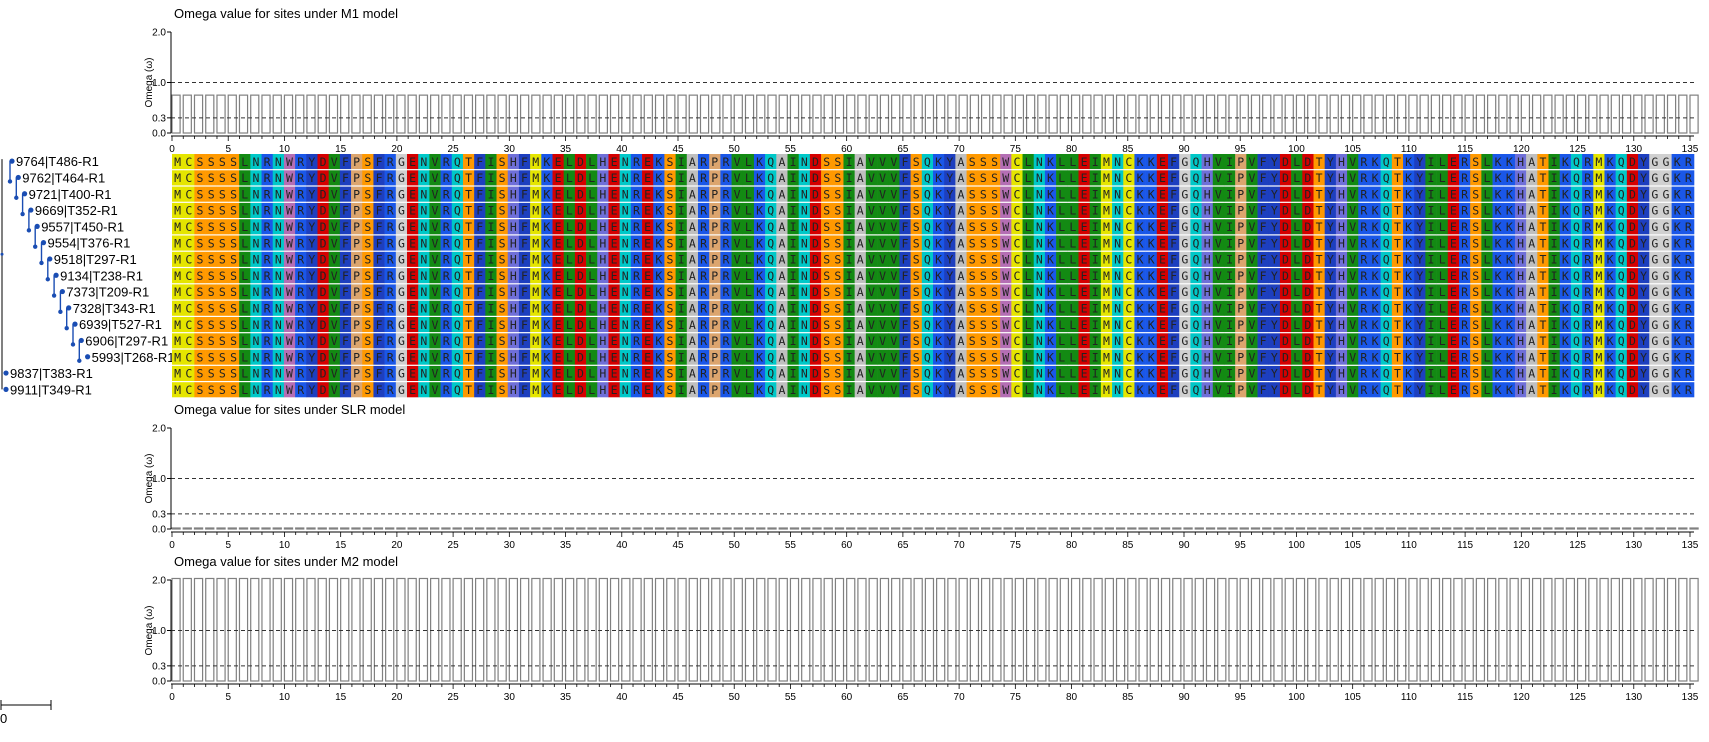 The image size is (1709, 742). I want to click on residue-letter: E, so click(614, 325).